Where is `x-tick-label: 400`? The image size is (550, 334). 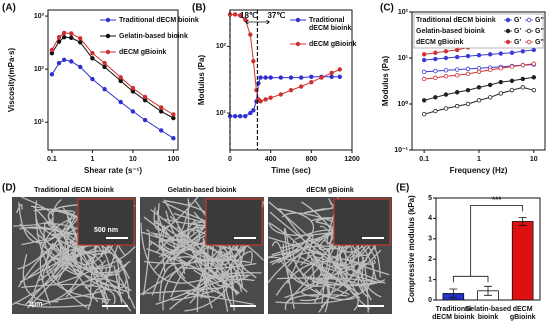
x-tick-label: 400 is located at coordinates (271, 159).